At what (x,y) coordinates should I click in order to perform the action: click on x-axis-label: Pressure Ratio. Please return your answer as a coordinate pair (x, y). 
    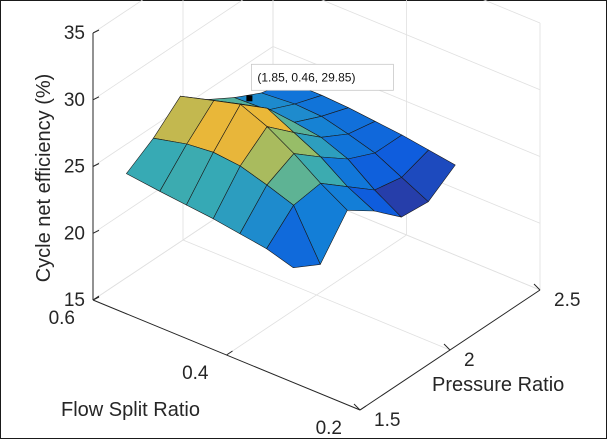
    Looking at the image, I should click on (498, 385).